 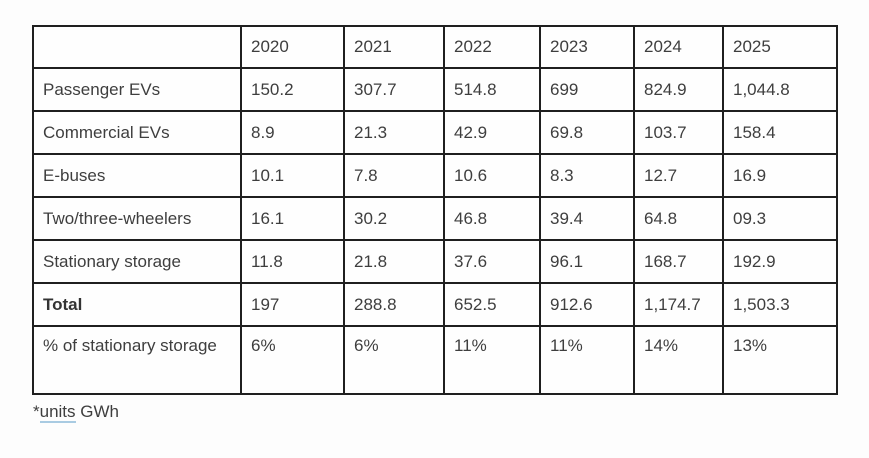 I want to click on row-label: Stationary storage, so click(x=137, y=261).